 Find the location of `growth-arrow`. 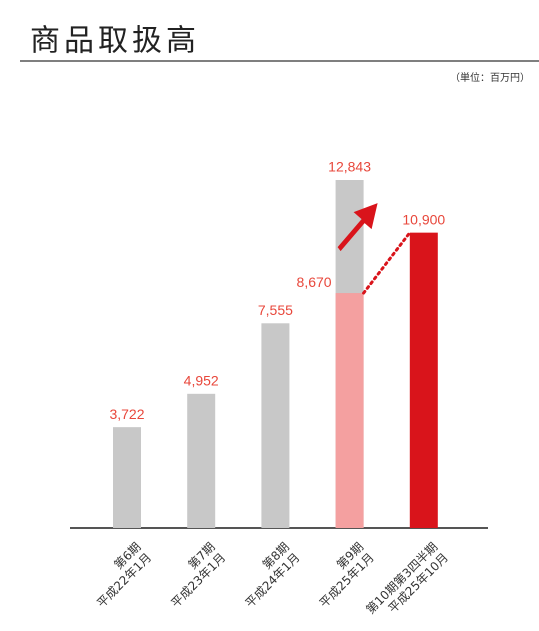

growth-arrow is located at coordinates (357, 227).